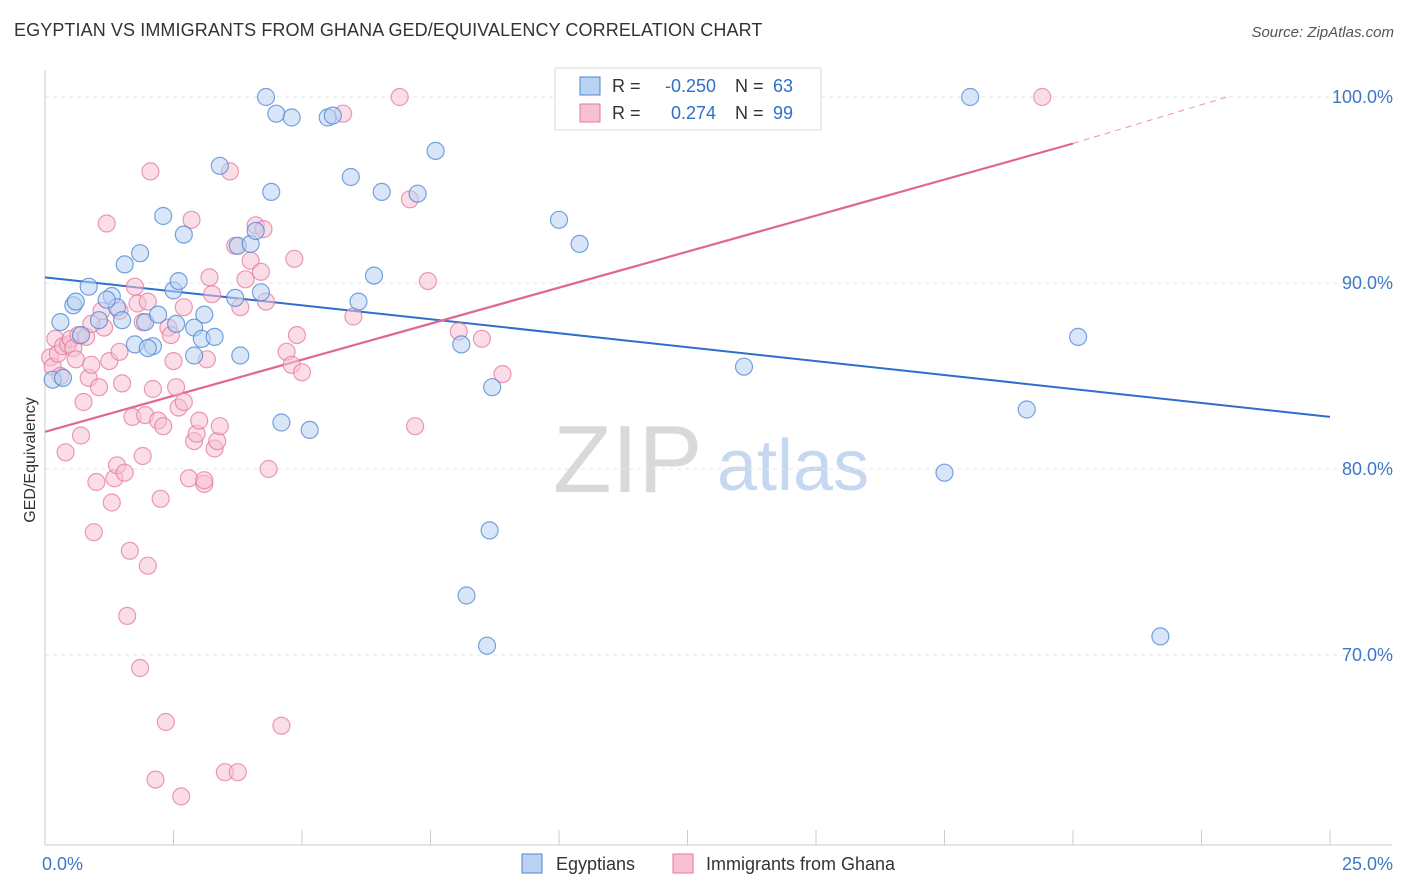 The image size is (1406, 892). I want to click on legend-r-label-2: R =, so click(626, 113).